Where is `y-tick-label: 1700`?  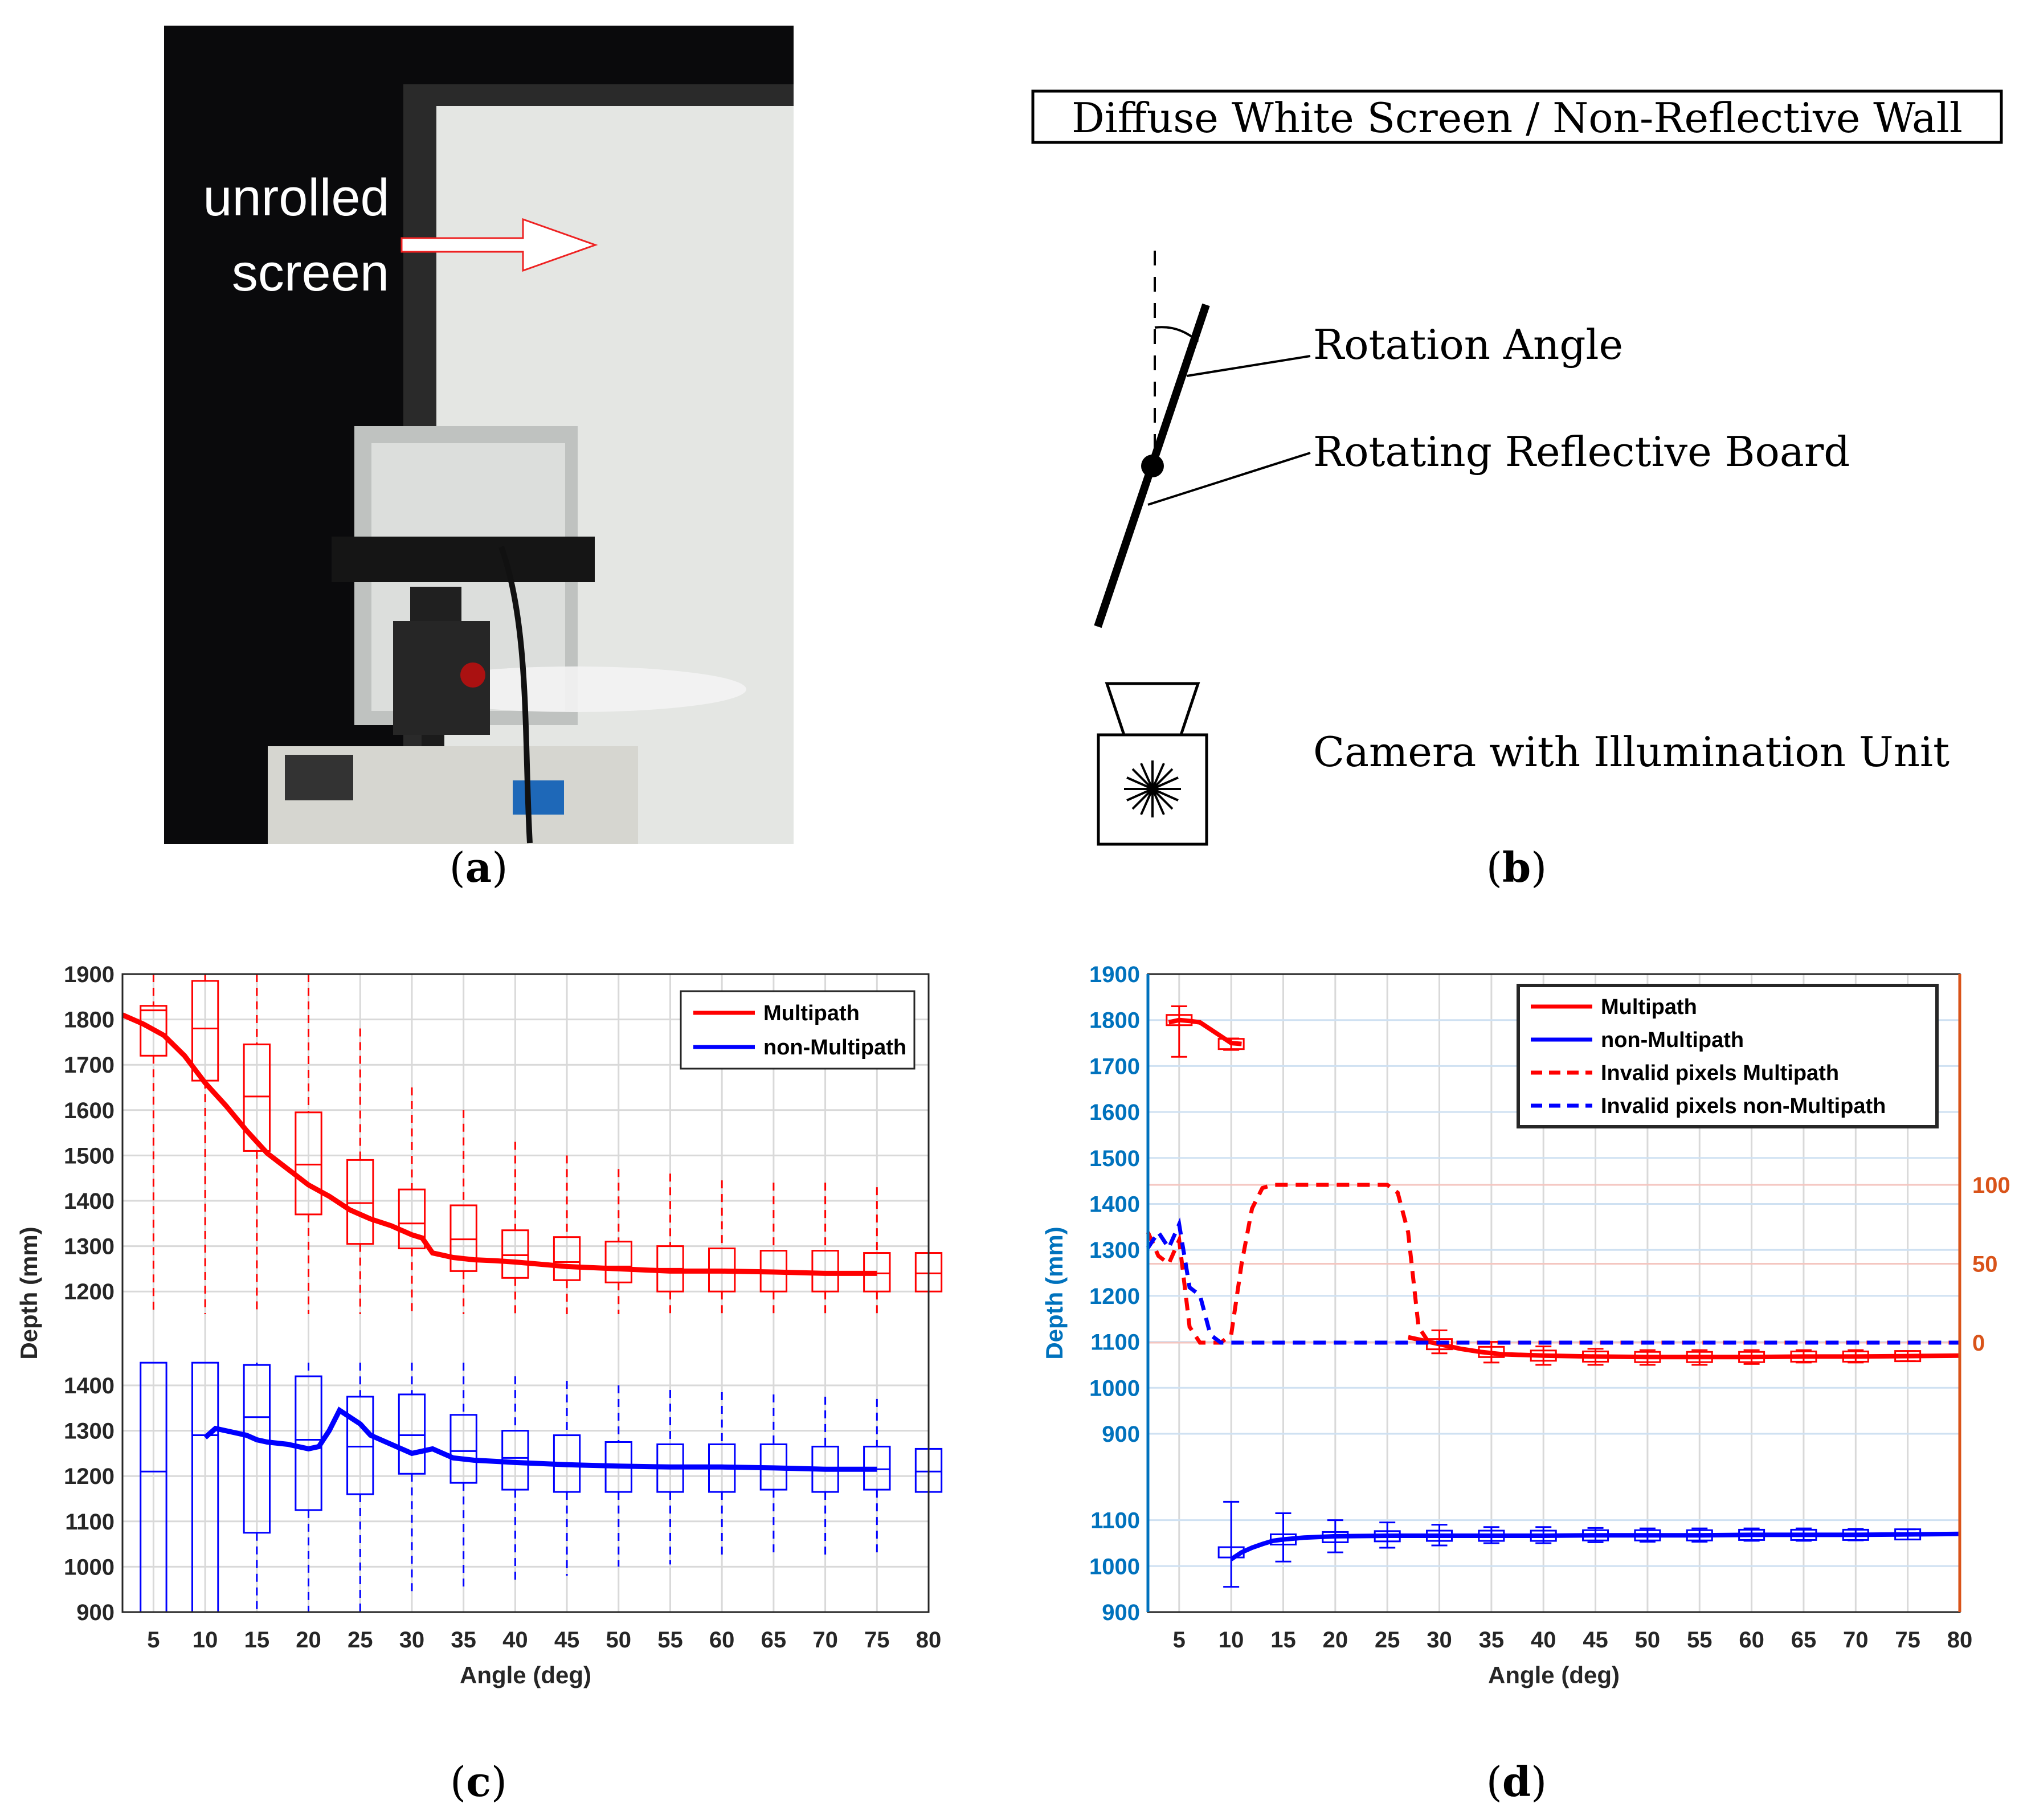 y-tick-label: 1700 is located at coordinates (1115, 1066).